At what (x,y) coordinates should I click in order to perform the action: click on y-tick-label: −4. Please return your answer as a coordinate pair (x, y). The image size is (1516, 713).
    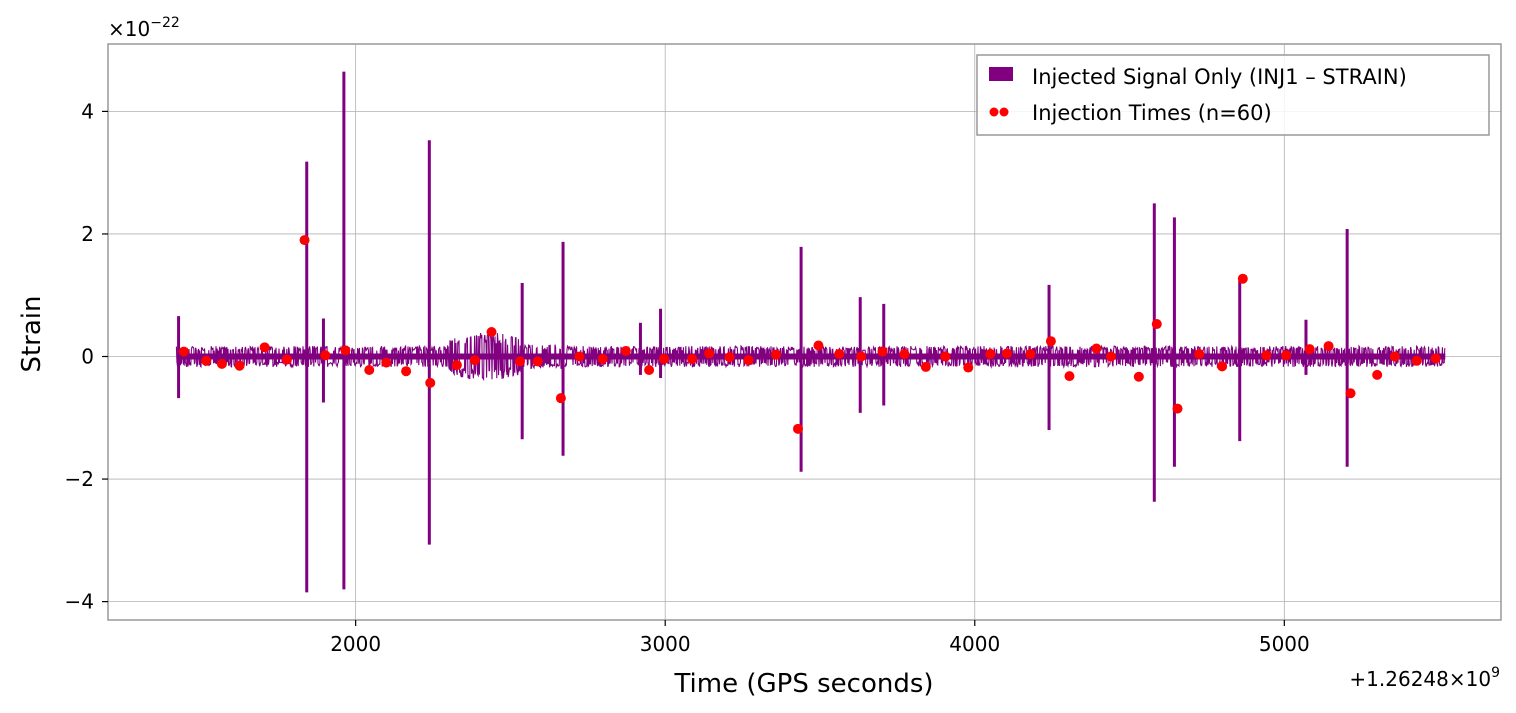
    Looking at the image, I should click on (79, 602).